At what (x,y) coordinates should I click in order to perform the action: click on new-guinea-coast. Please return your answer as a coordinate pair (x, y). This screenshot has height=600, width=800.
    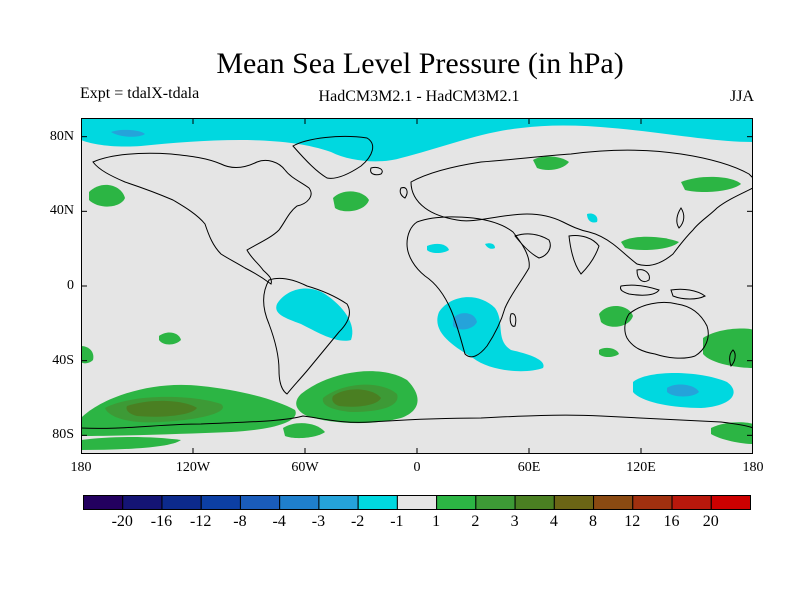
    Looking at the image, I should click on (688, 294).